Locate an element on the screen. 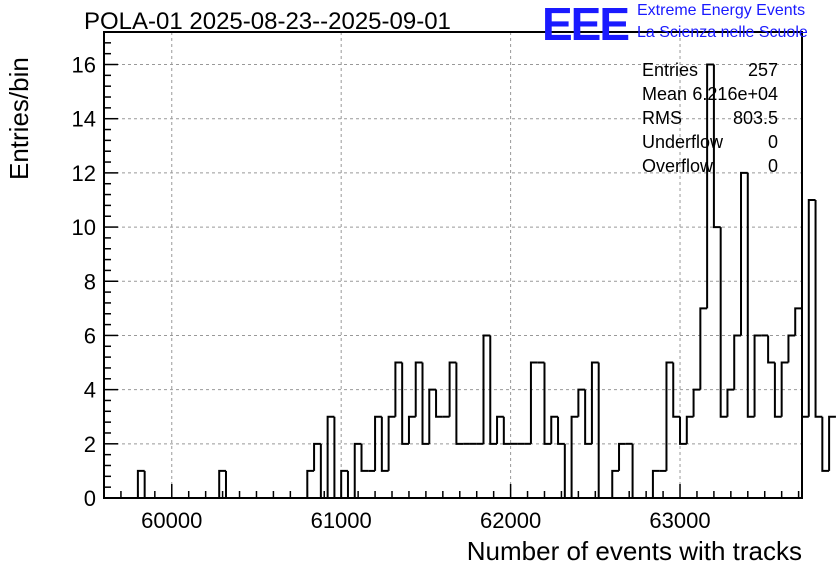  stat-value: 6.216e+04 is located at coordinates (735, 94).